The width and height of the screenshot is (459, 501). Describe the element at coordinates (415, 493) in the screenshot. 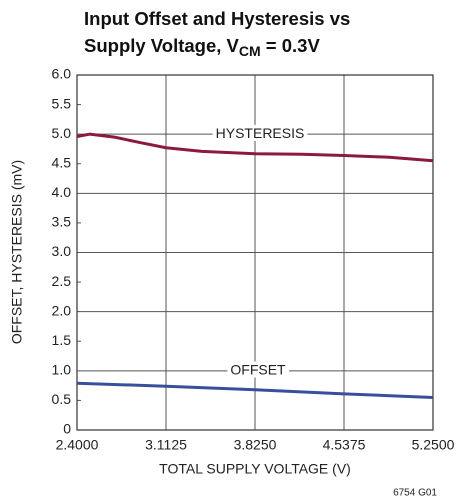

I see `footnote: 6754 G01` at that location.